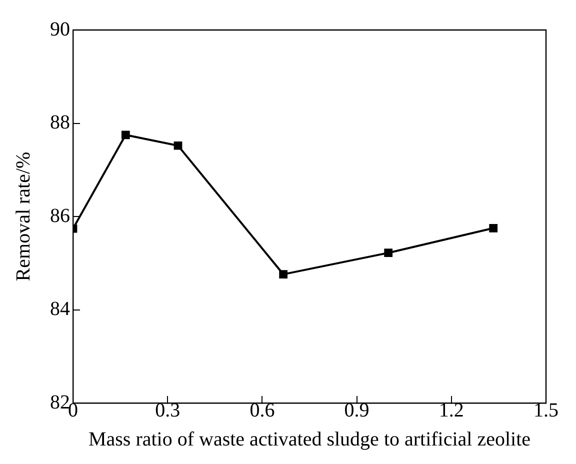 The width and height of the screenshot is (576, 464). Describe the element at coordinates (309, 439) in the screenshot. I see `x-axis-title: Mass ratio of waste activated sludge to artificial zeolite` at that location.